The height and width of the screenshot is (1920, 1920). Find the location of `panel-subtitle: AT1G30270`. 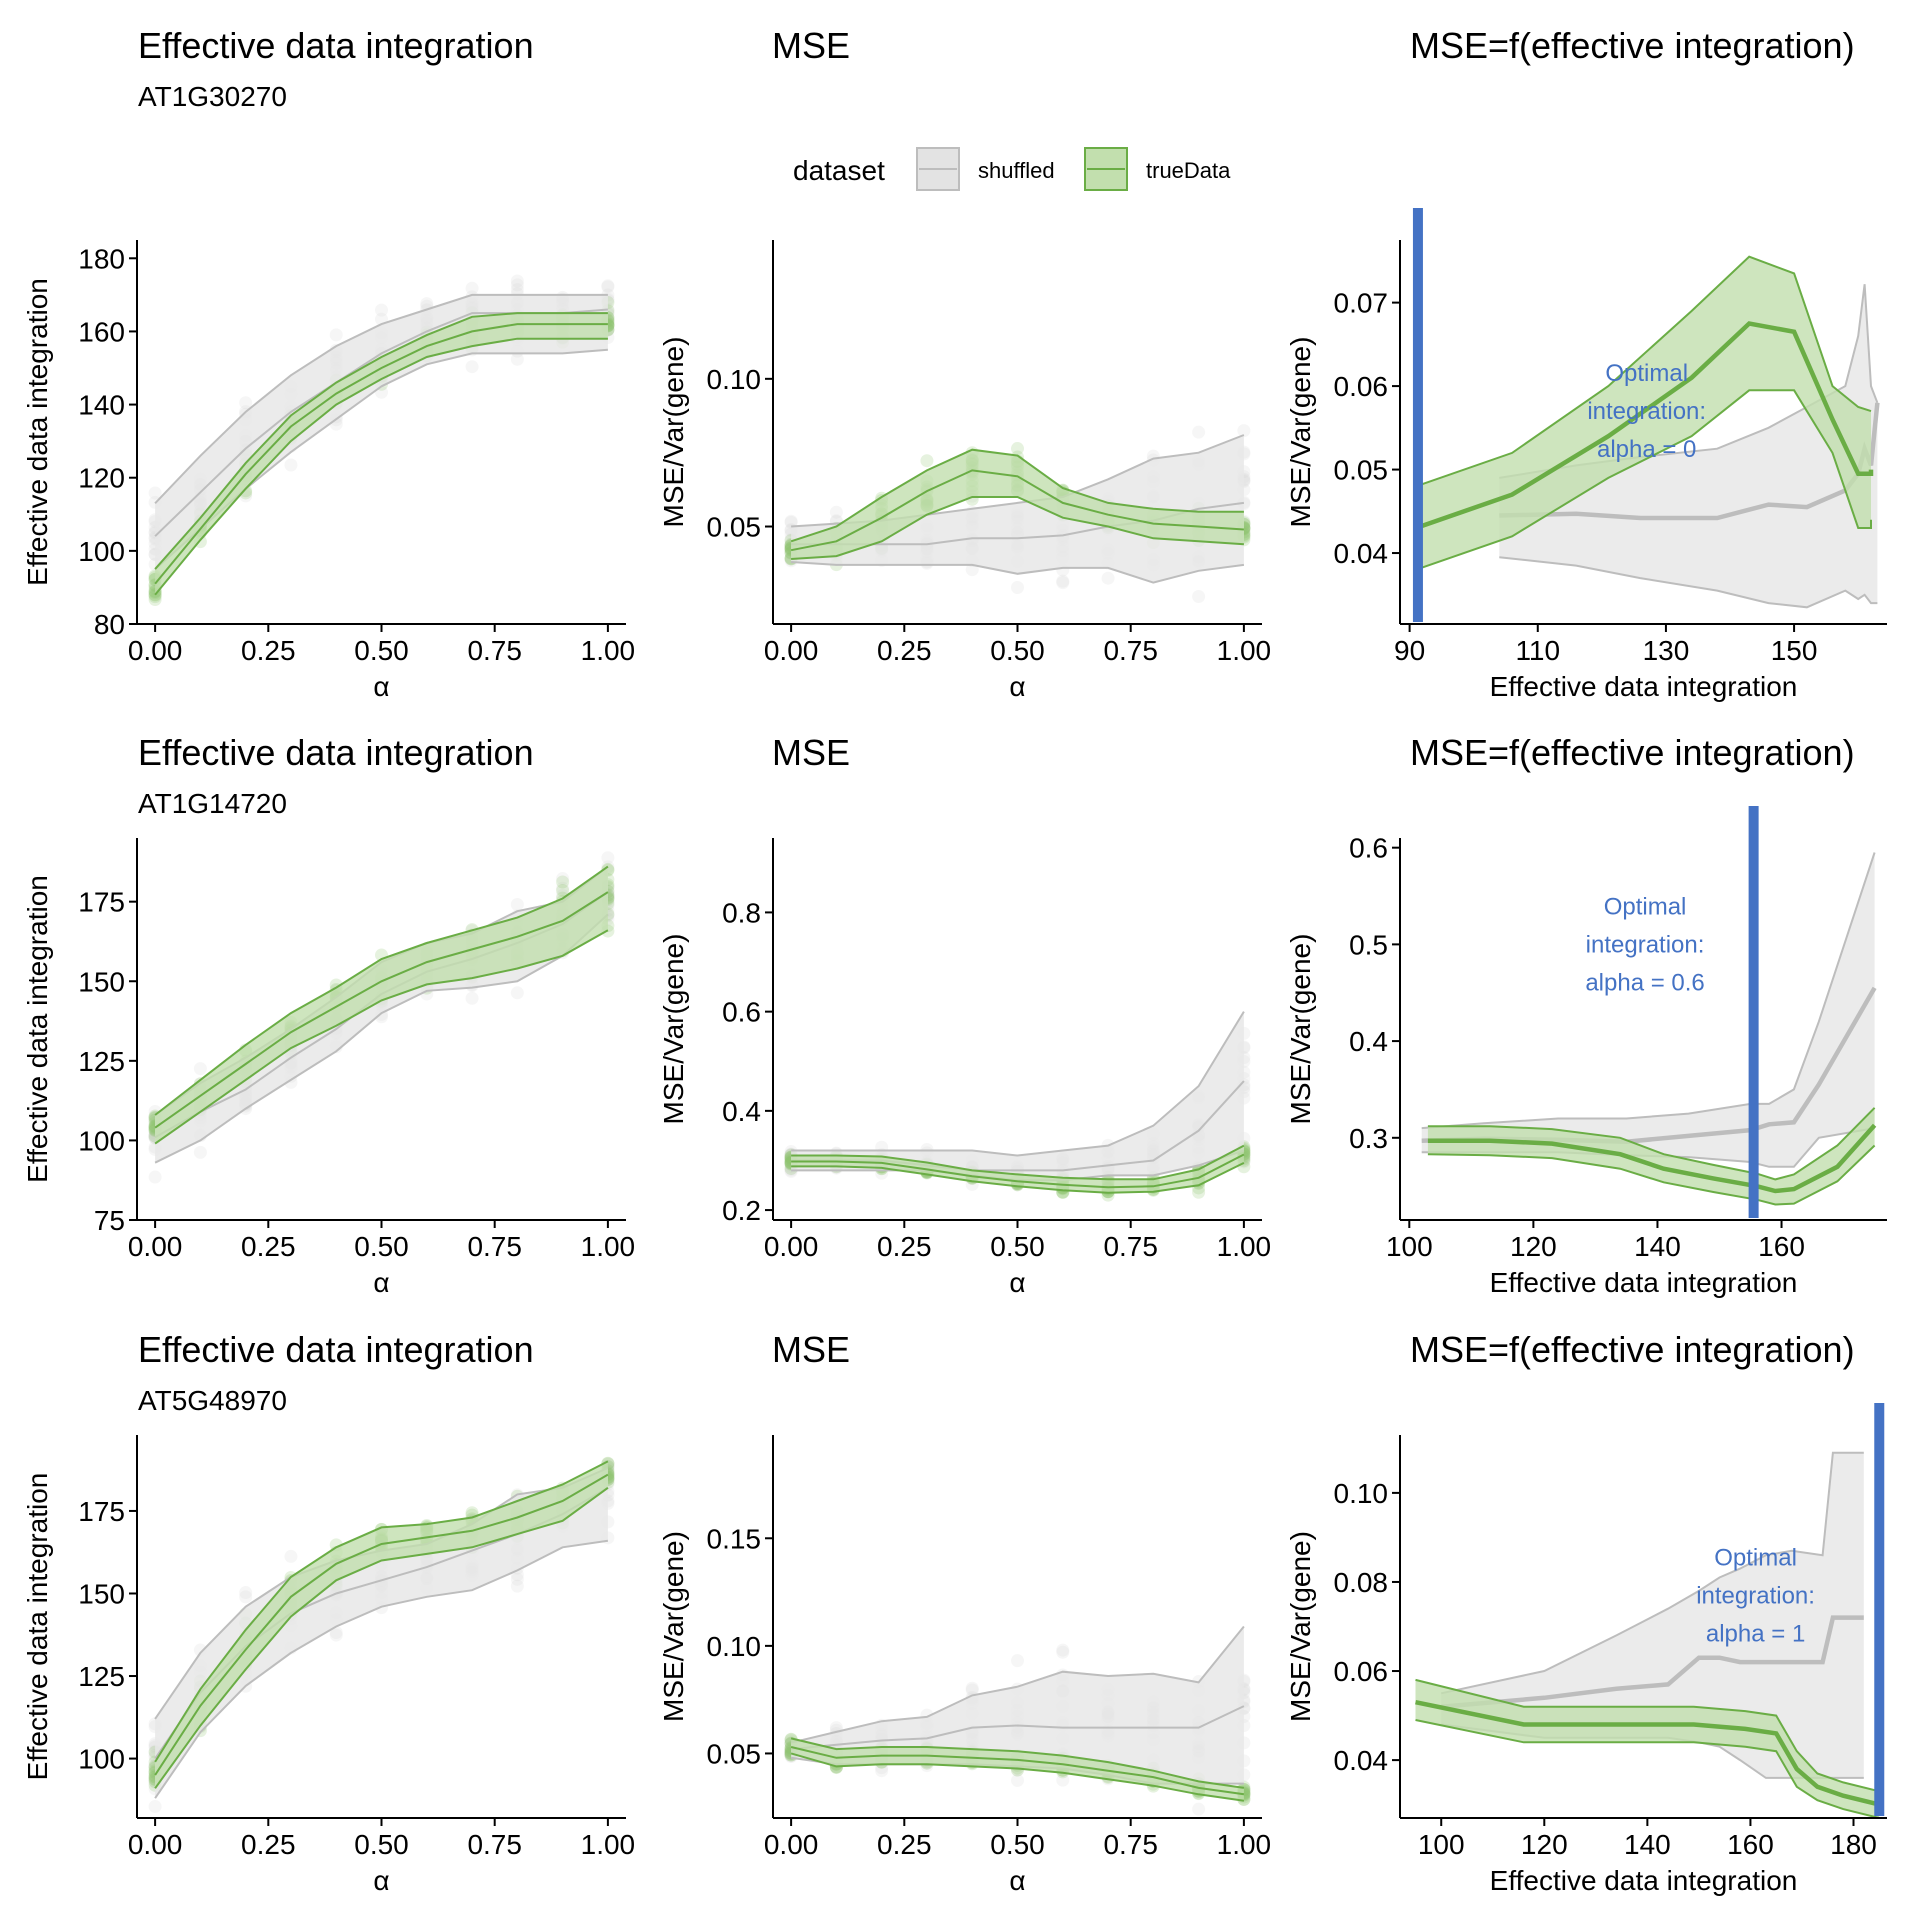

panel-subtitle: AT1G30270 is located at coordinates (212, 96).